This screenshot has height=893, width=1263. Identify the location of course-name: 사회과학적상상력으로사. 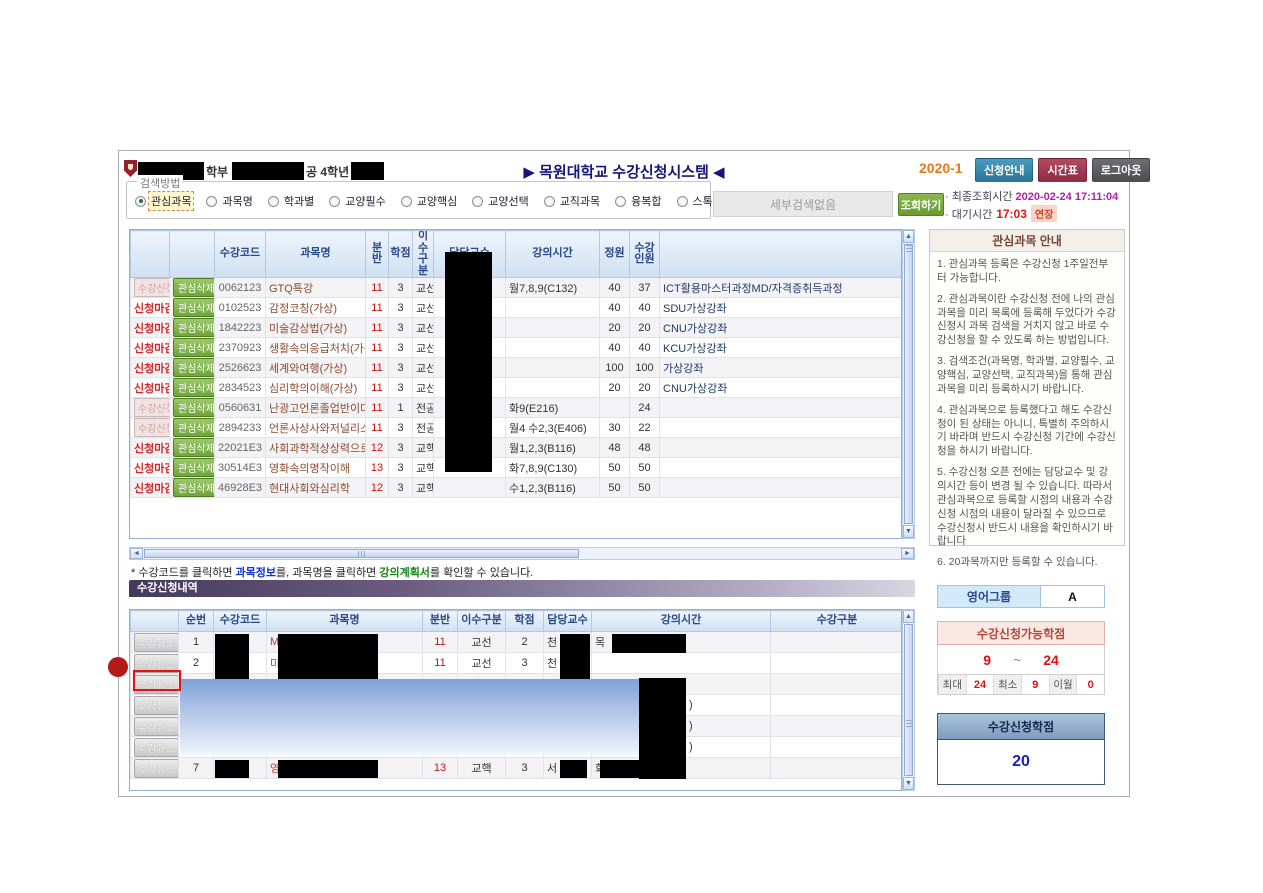
(315, 448).